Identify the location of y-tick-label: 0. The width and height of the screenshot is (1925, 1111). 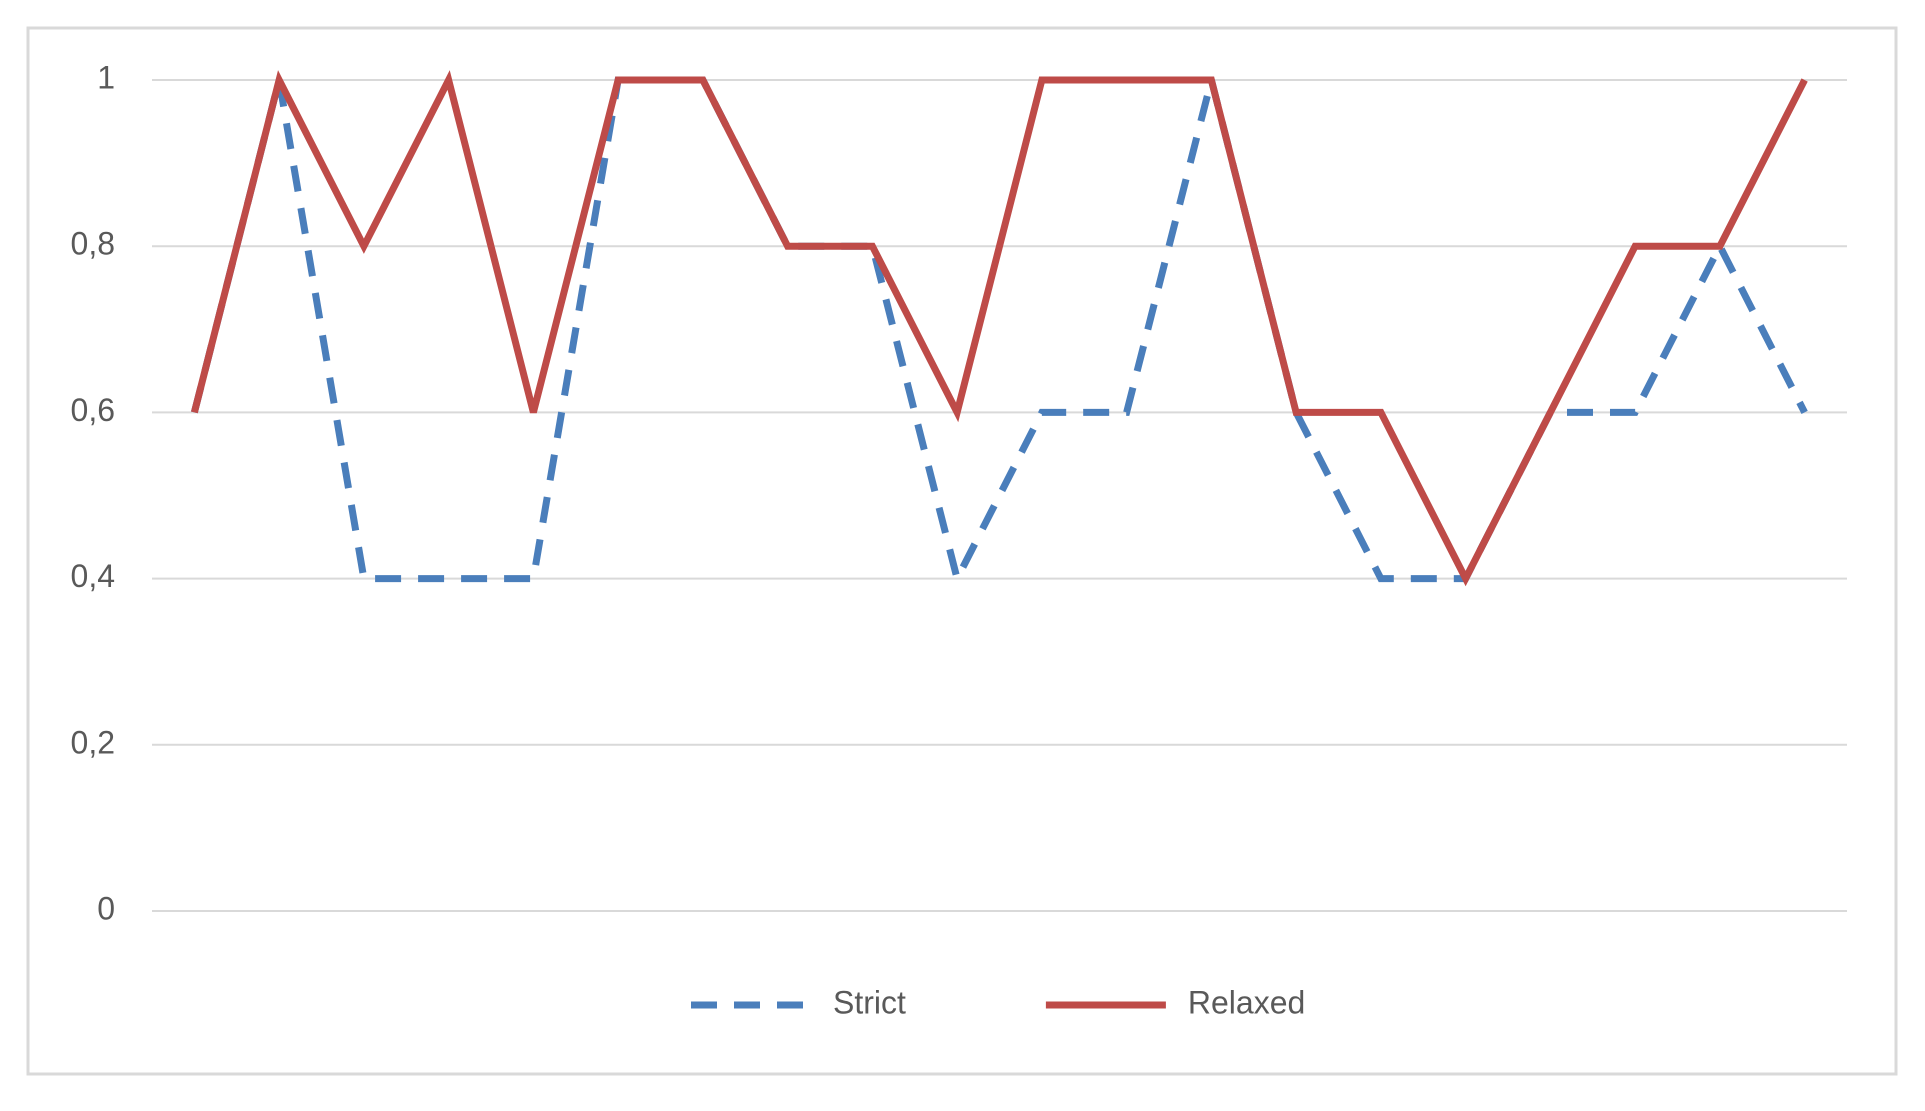
(106, 908).